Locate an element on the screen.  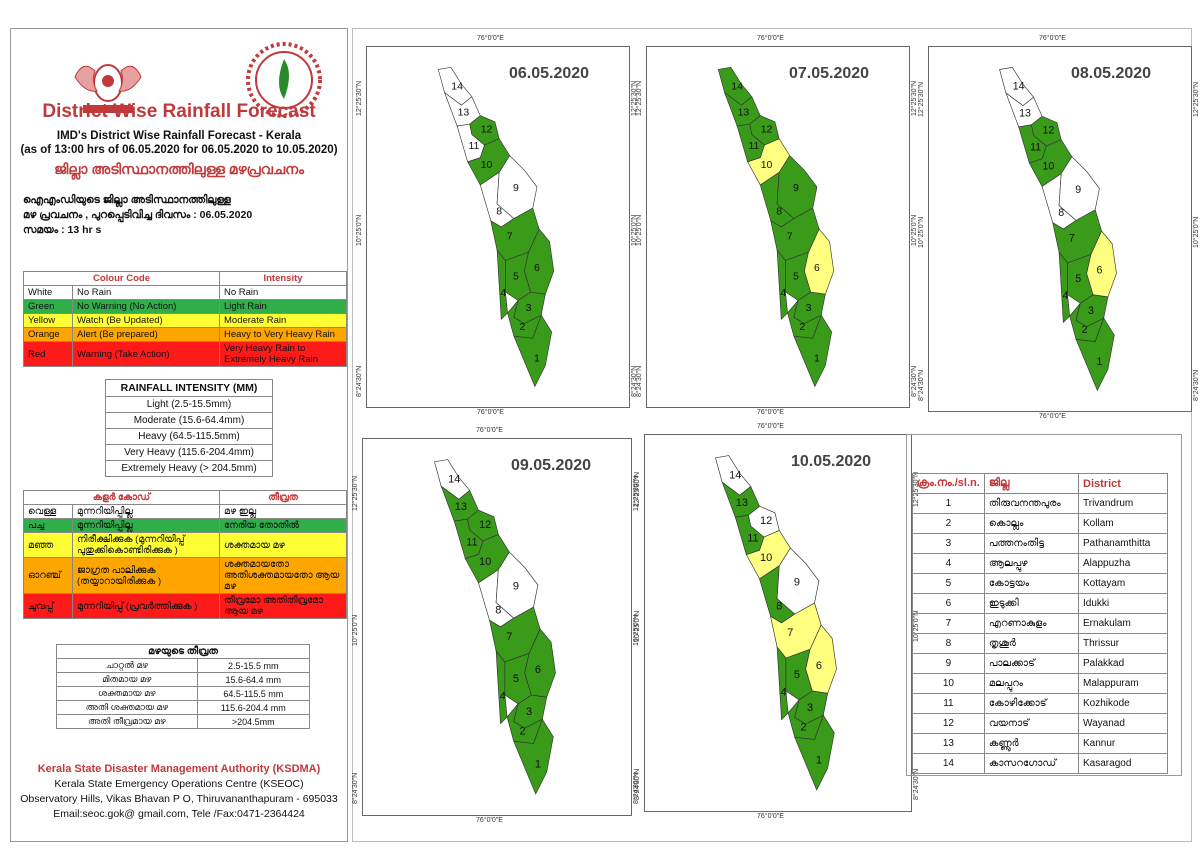
mal-intensity-label: മിതമായ മഴ is located at coordinates (127, 679).